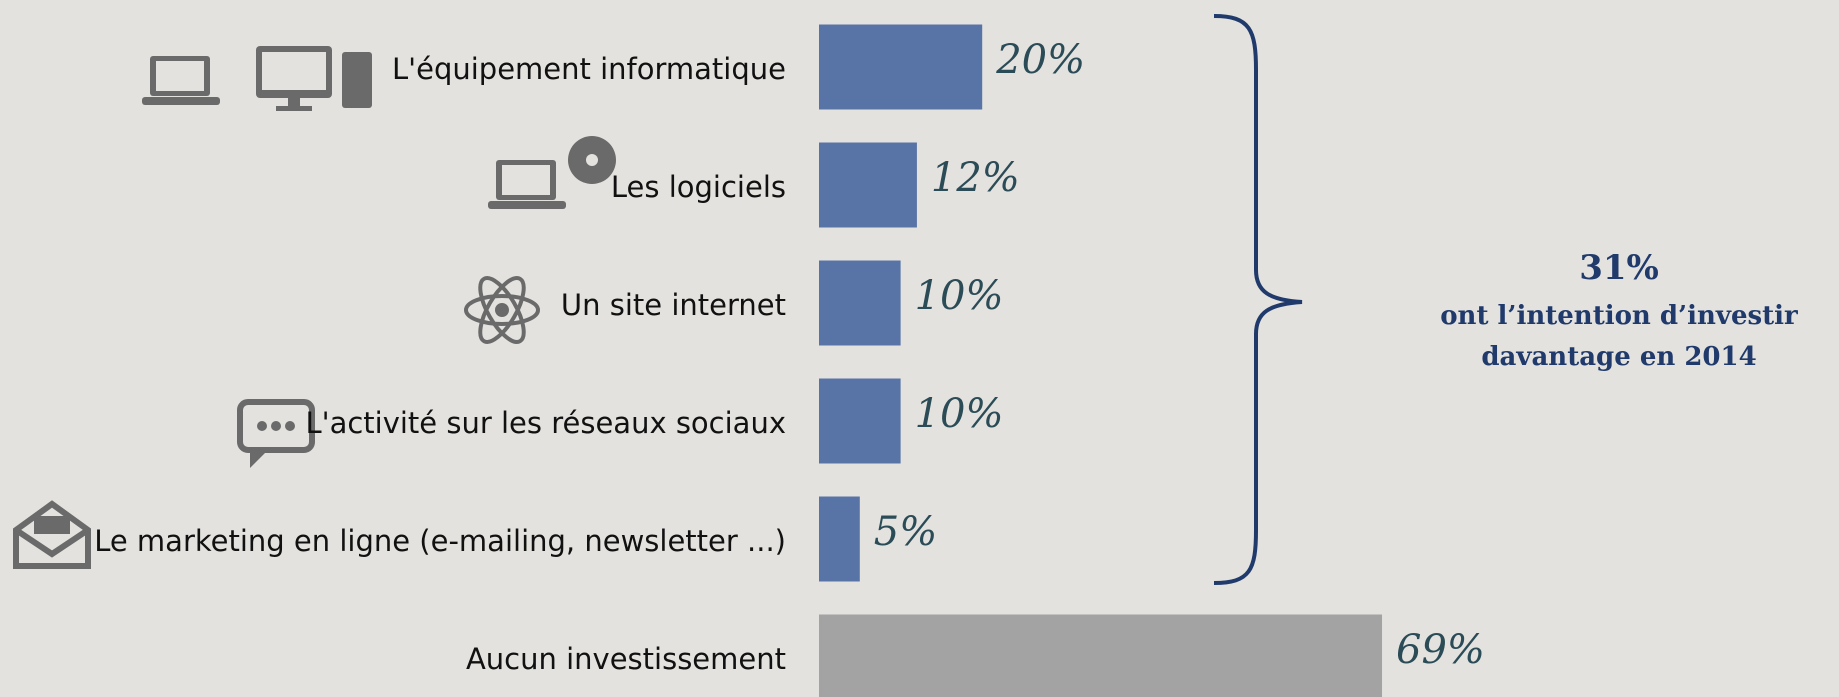 This screenshot has height=697, width=1839. What do you see at coordinates (181, 80) in the screenshot?
I see `laptop-icon` at bounding box center [181, 80].